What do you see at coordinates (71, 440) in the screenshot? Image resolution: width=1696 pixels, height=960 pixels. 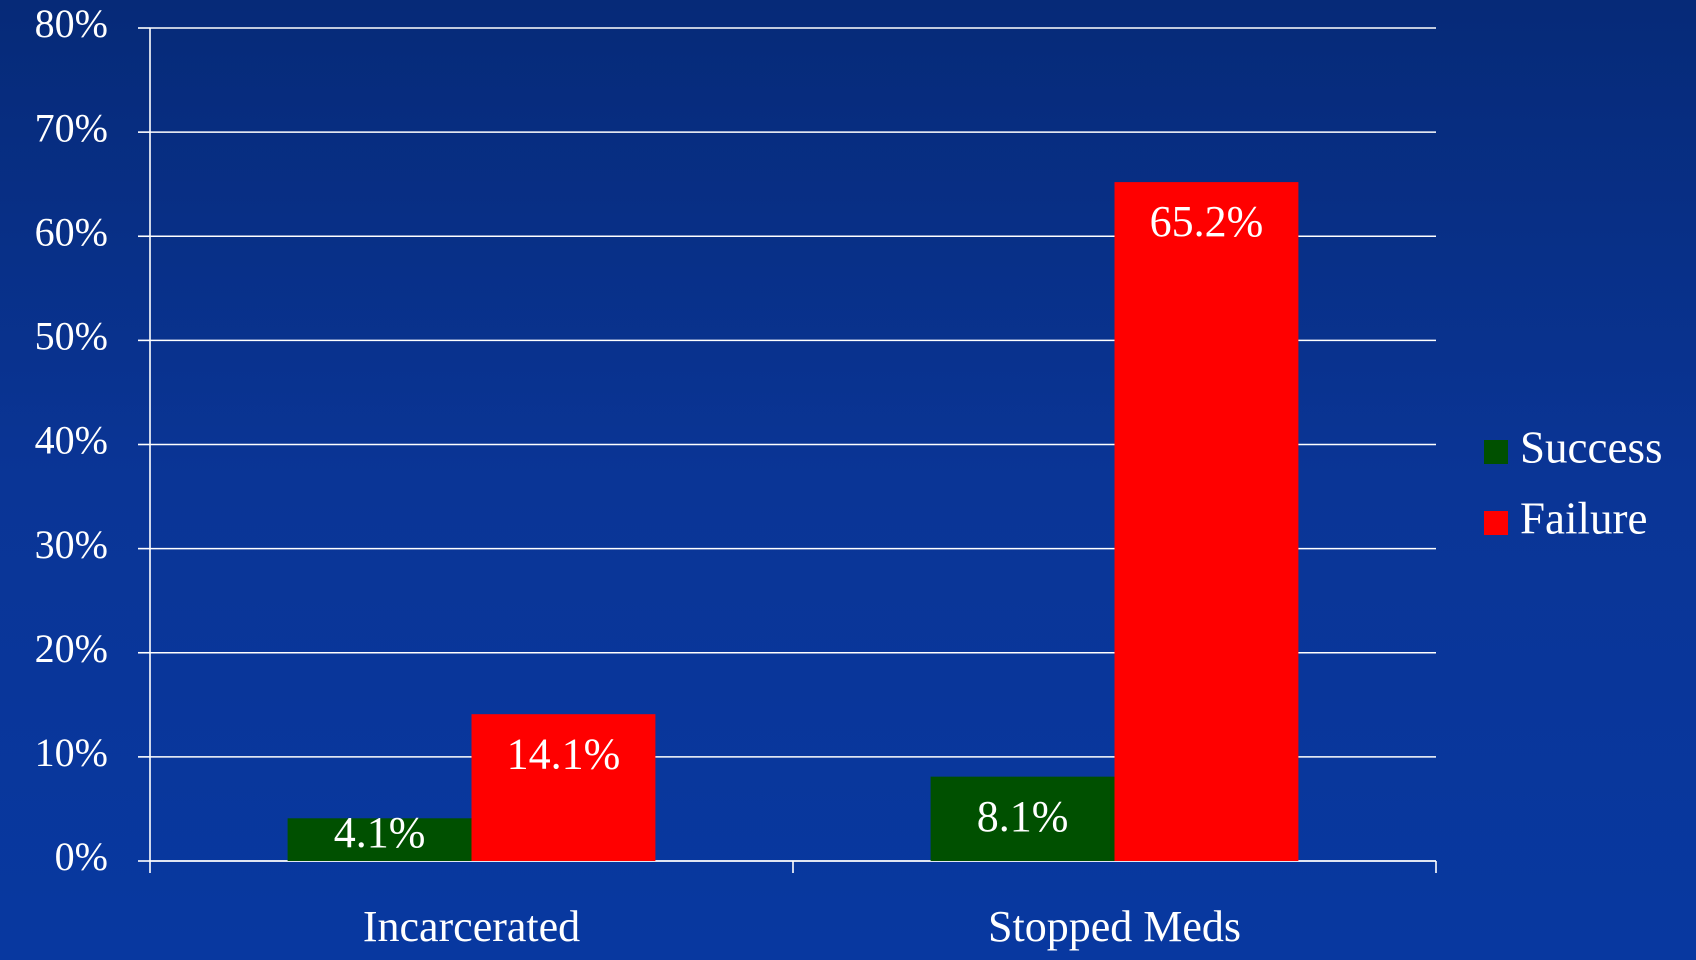 I see `y-tick-label: 40%` at bounding box center [71, 440].